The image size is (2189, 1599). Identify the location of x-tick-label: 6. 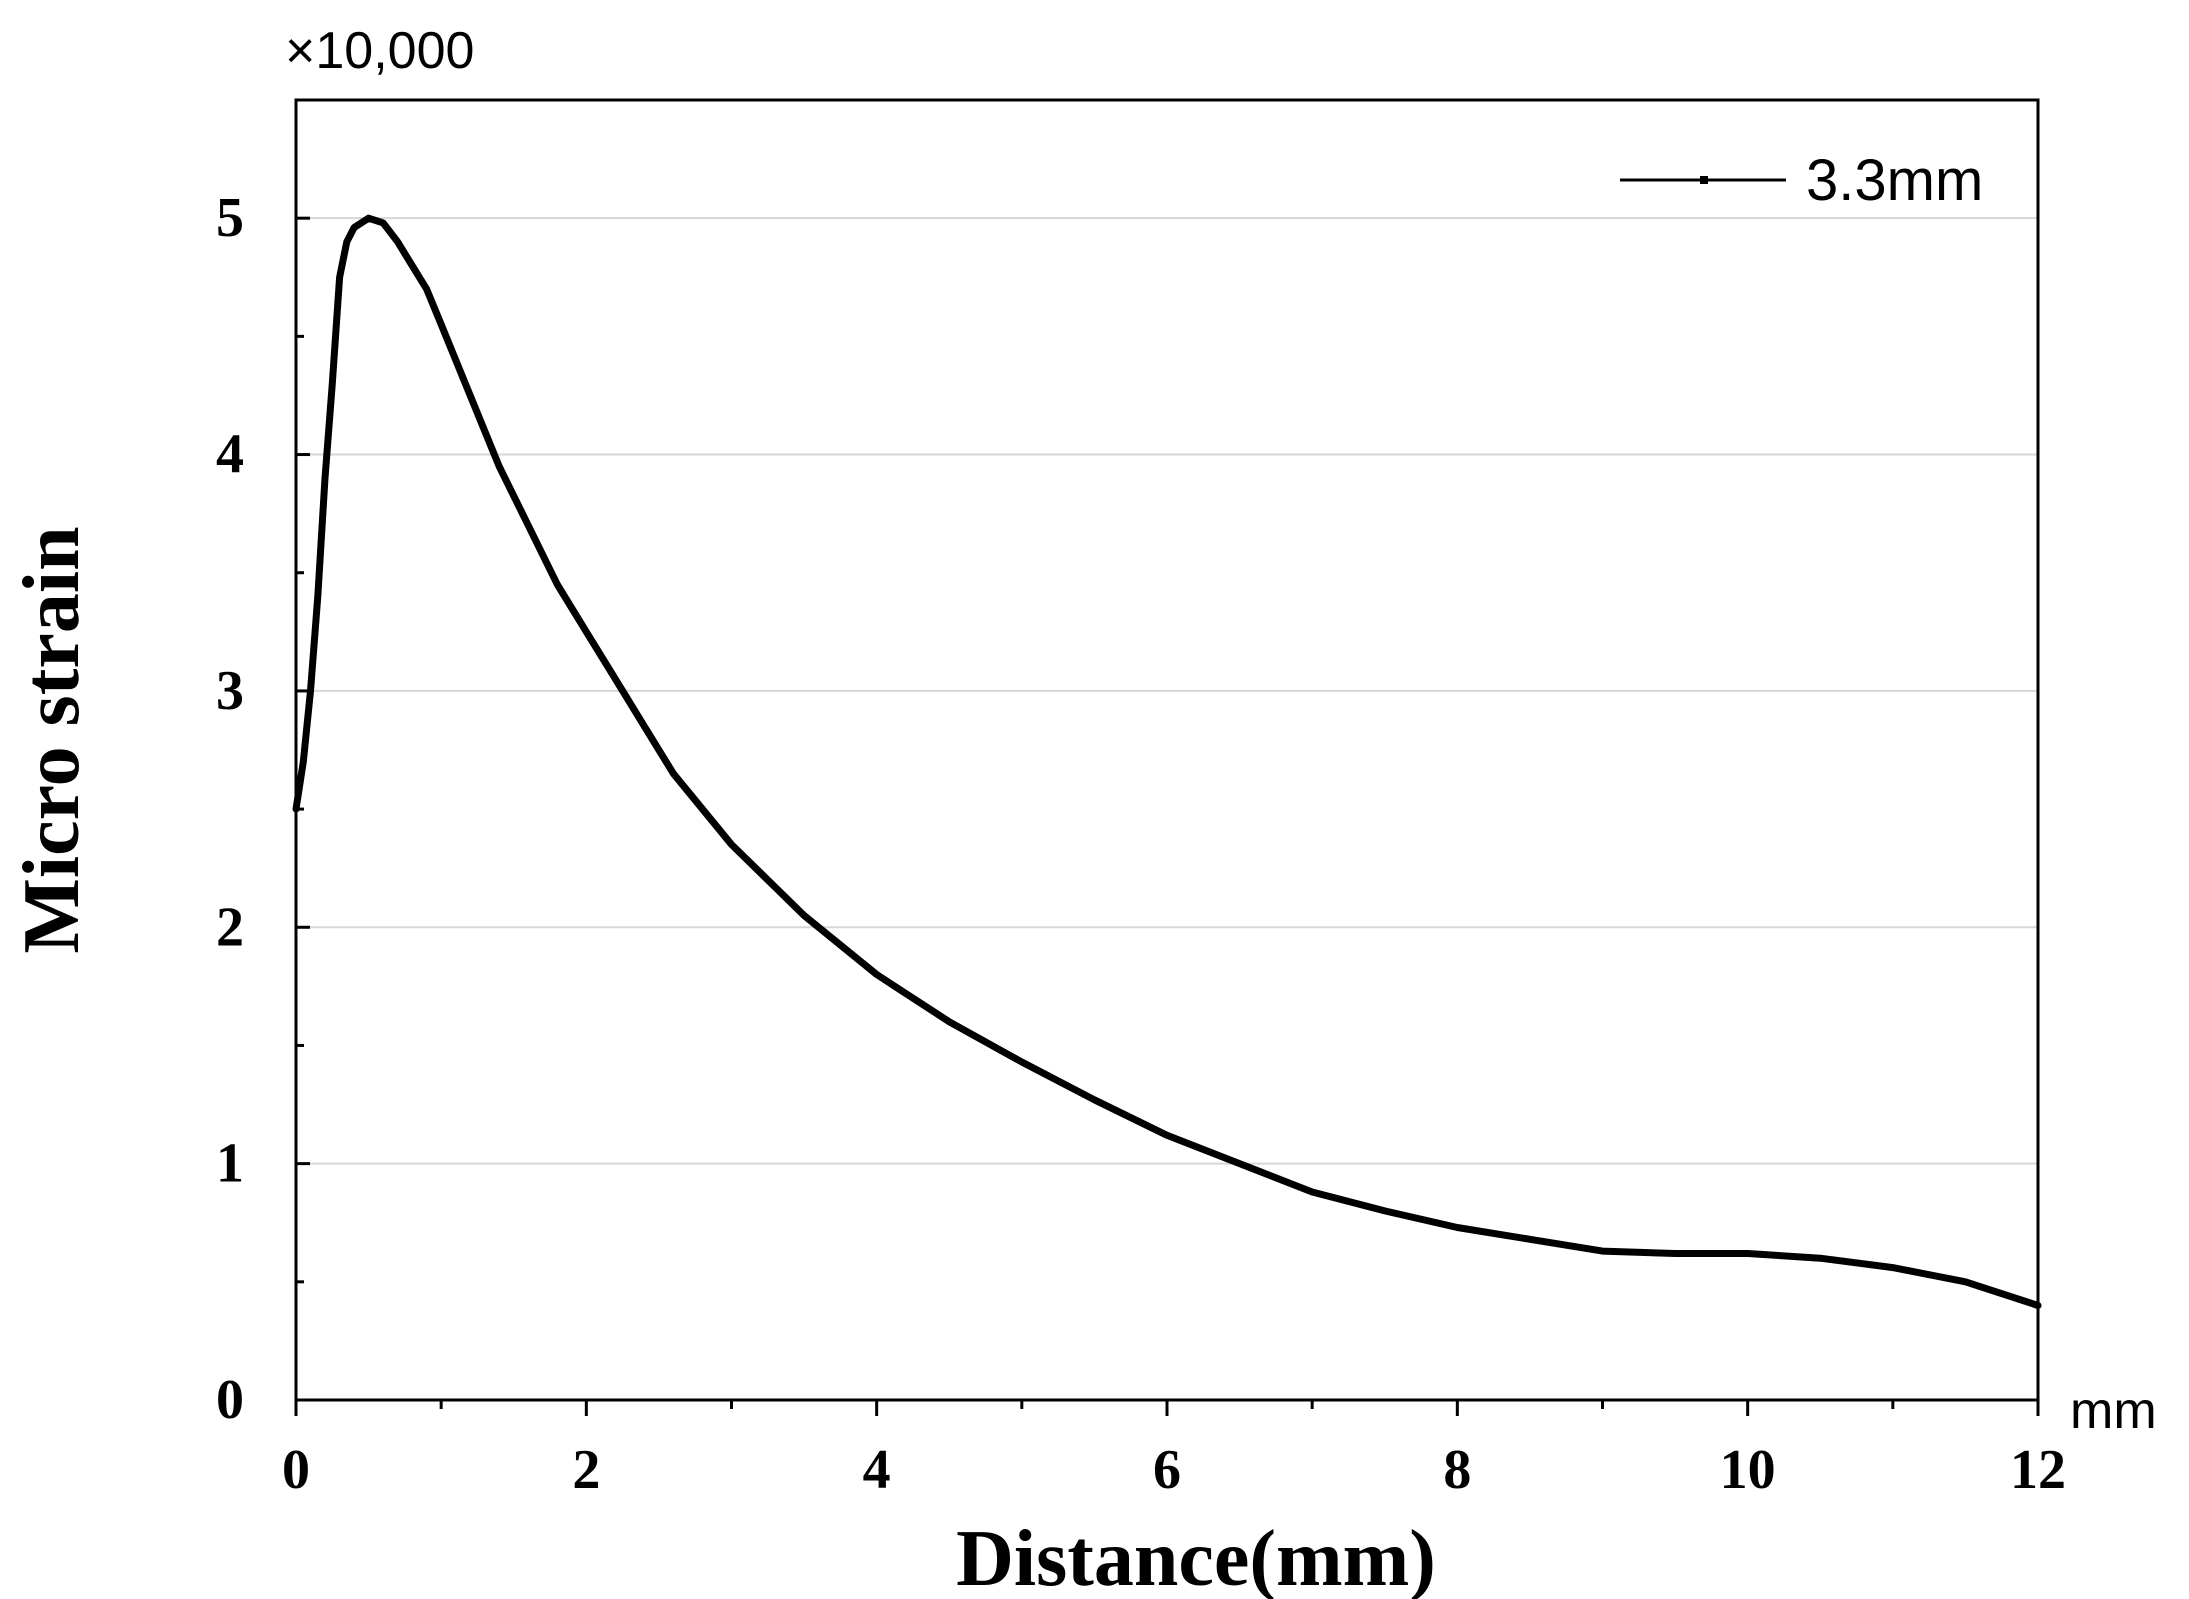
(1167, 1470).